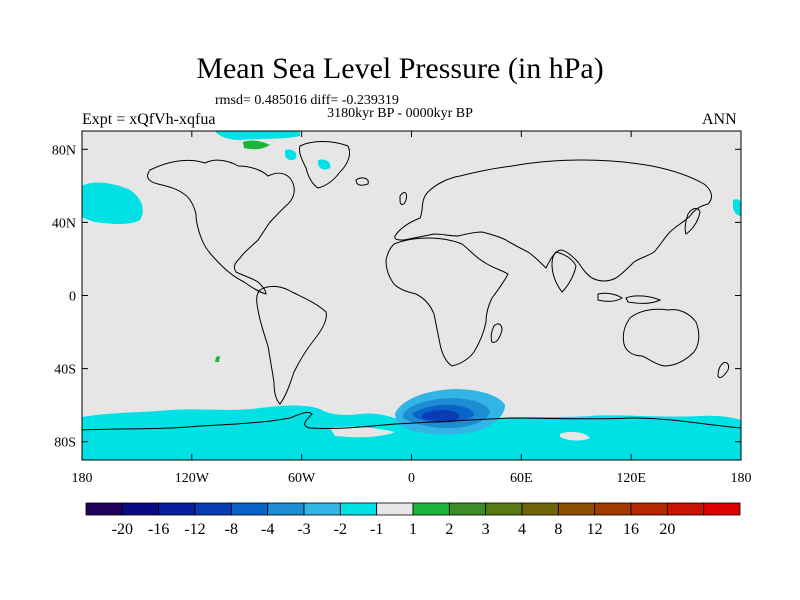 The width and height of the screenshot is (800, 600). What do you see at coordinates (267, 529) in the screenshot?
I see `colorbar-label: -4` at bounding box center [267, 529].